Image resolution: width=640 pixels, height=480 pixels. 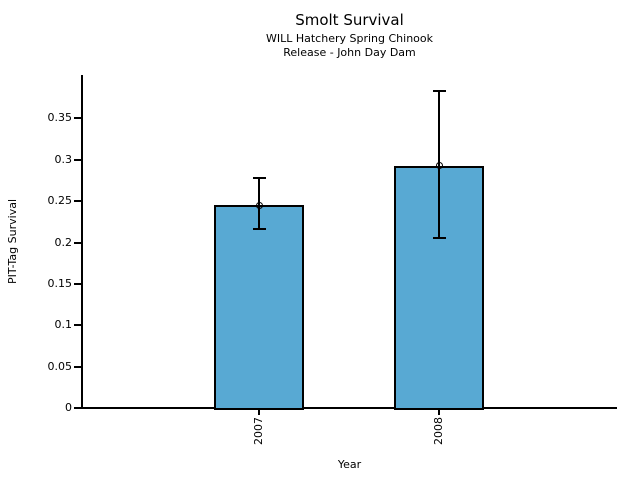 I want to click on y-axis-tick-label: 0.2, so click(x=63, y=242).